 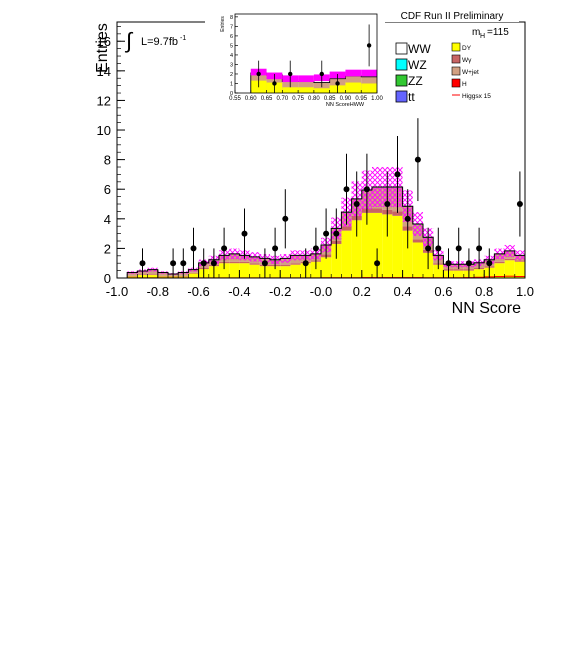 I want to click on x-tick-label: 0.4, so click(x=403, y=291).